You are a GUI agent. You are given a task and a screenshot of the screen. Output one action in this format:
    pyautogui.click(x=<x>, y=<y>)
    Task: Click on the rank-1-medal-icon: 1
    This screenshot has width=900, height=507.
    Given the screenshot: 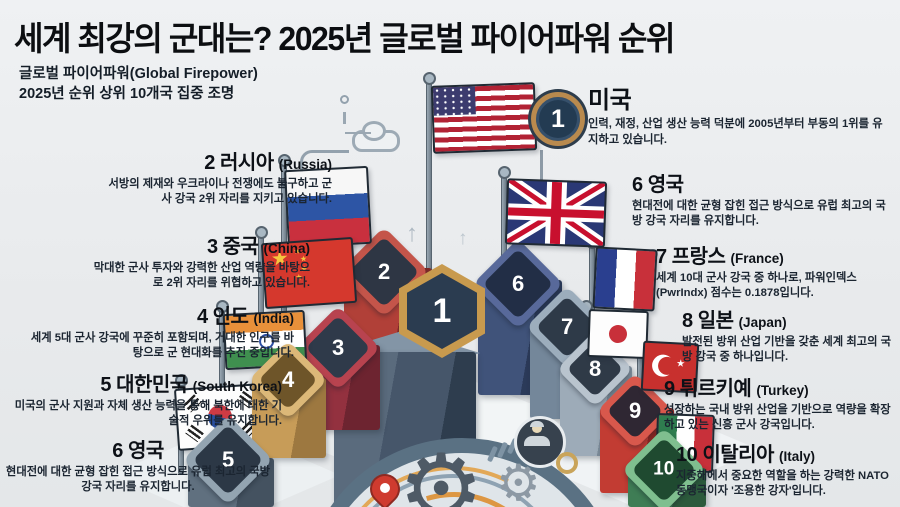 What is the action you would take?
    pyautogui.click(x=558, y=119)
    